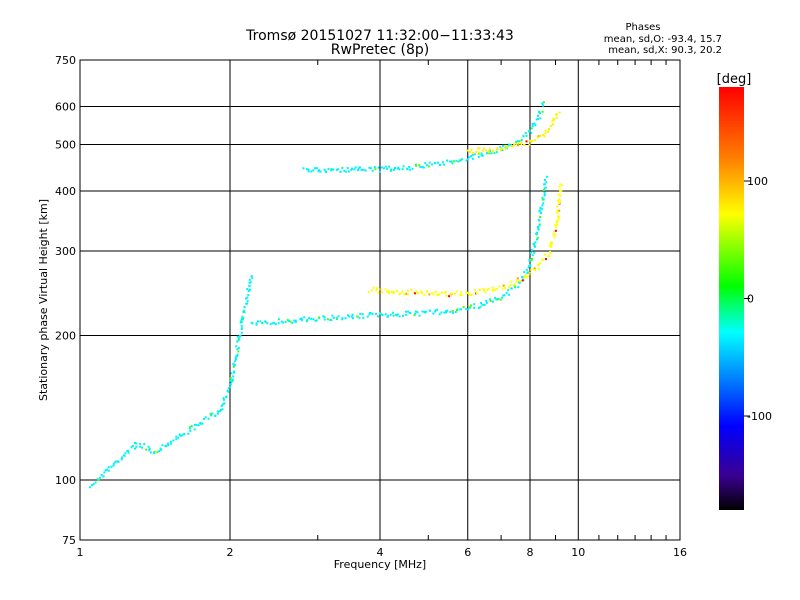  What do you see at coordinates (380, 50) in the screenshot?
I see `chart-subtitle: RwPretec (8p)` at bounding box center [380, 50].